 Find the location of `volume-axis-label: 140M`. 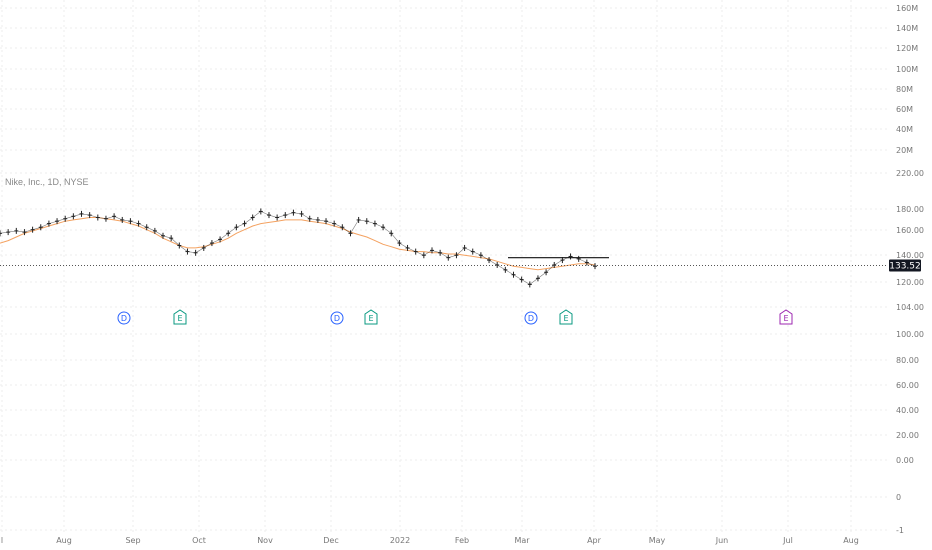

volume-axis-label: 140M is located at coordinates (907, 28).